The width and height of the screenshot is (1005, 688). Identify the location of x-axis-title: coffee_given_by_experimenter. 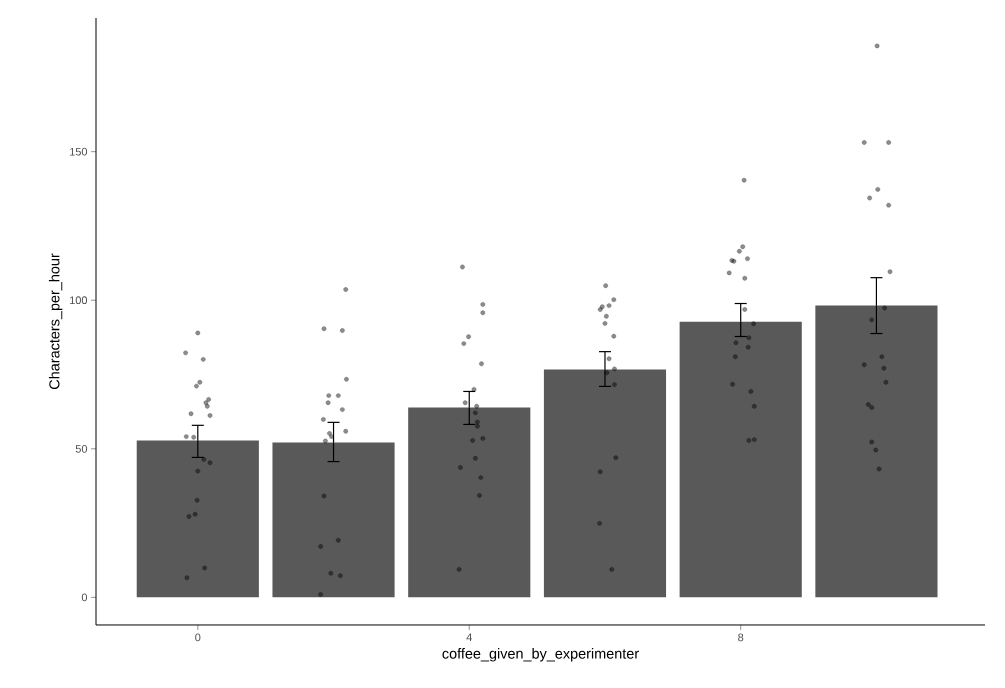
(540, 655).